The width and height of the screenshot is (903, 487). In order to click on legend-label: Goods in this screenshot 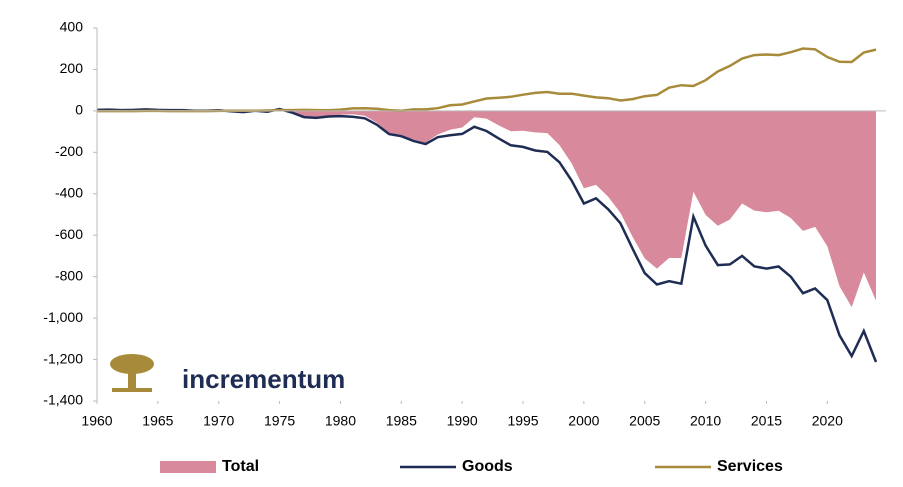, I will do `click(487, 466)`.